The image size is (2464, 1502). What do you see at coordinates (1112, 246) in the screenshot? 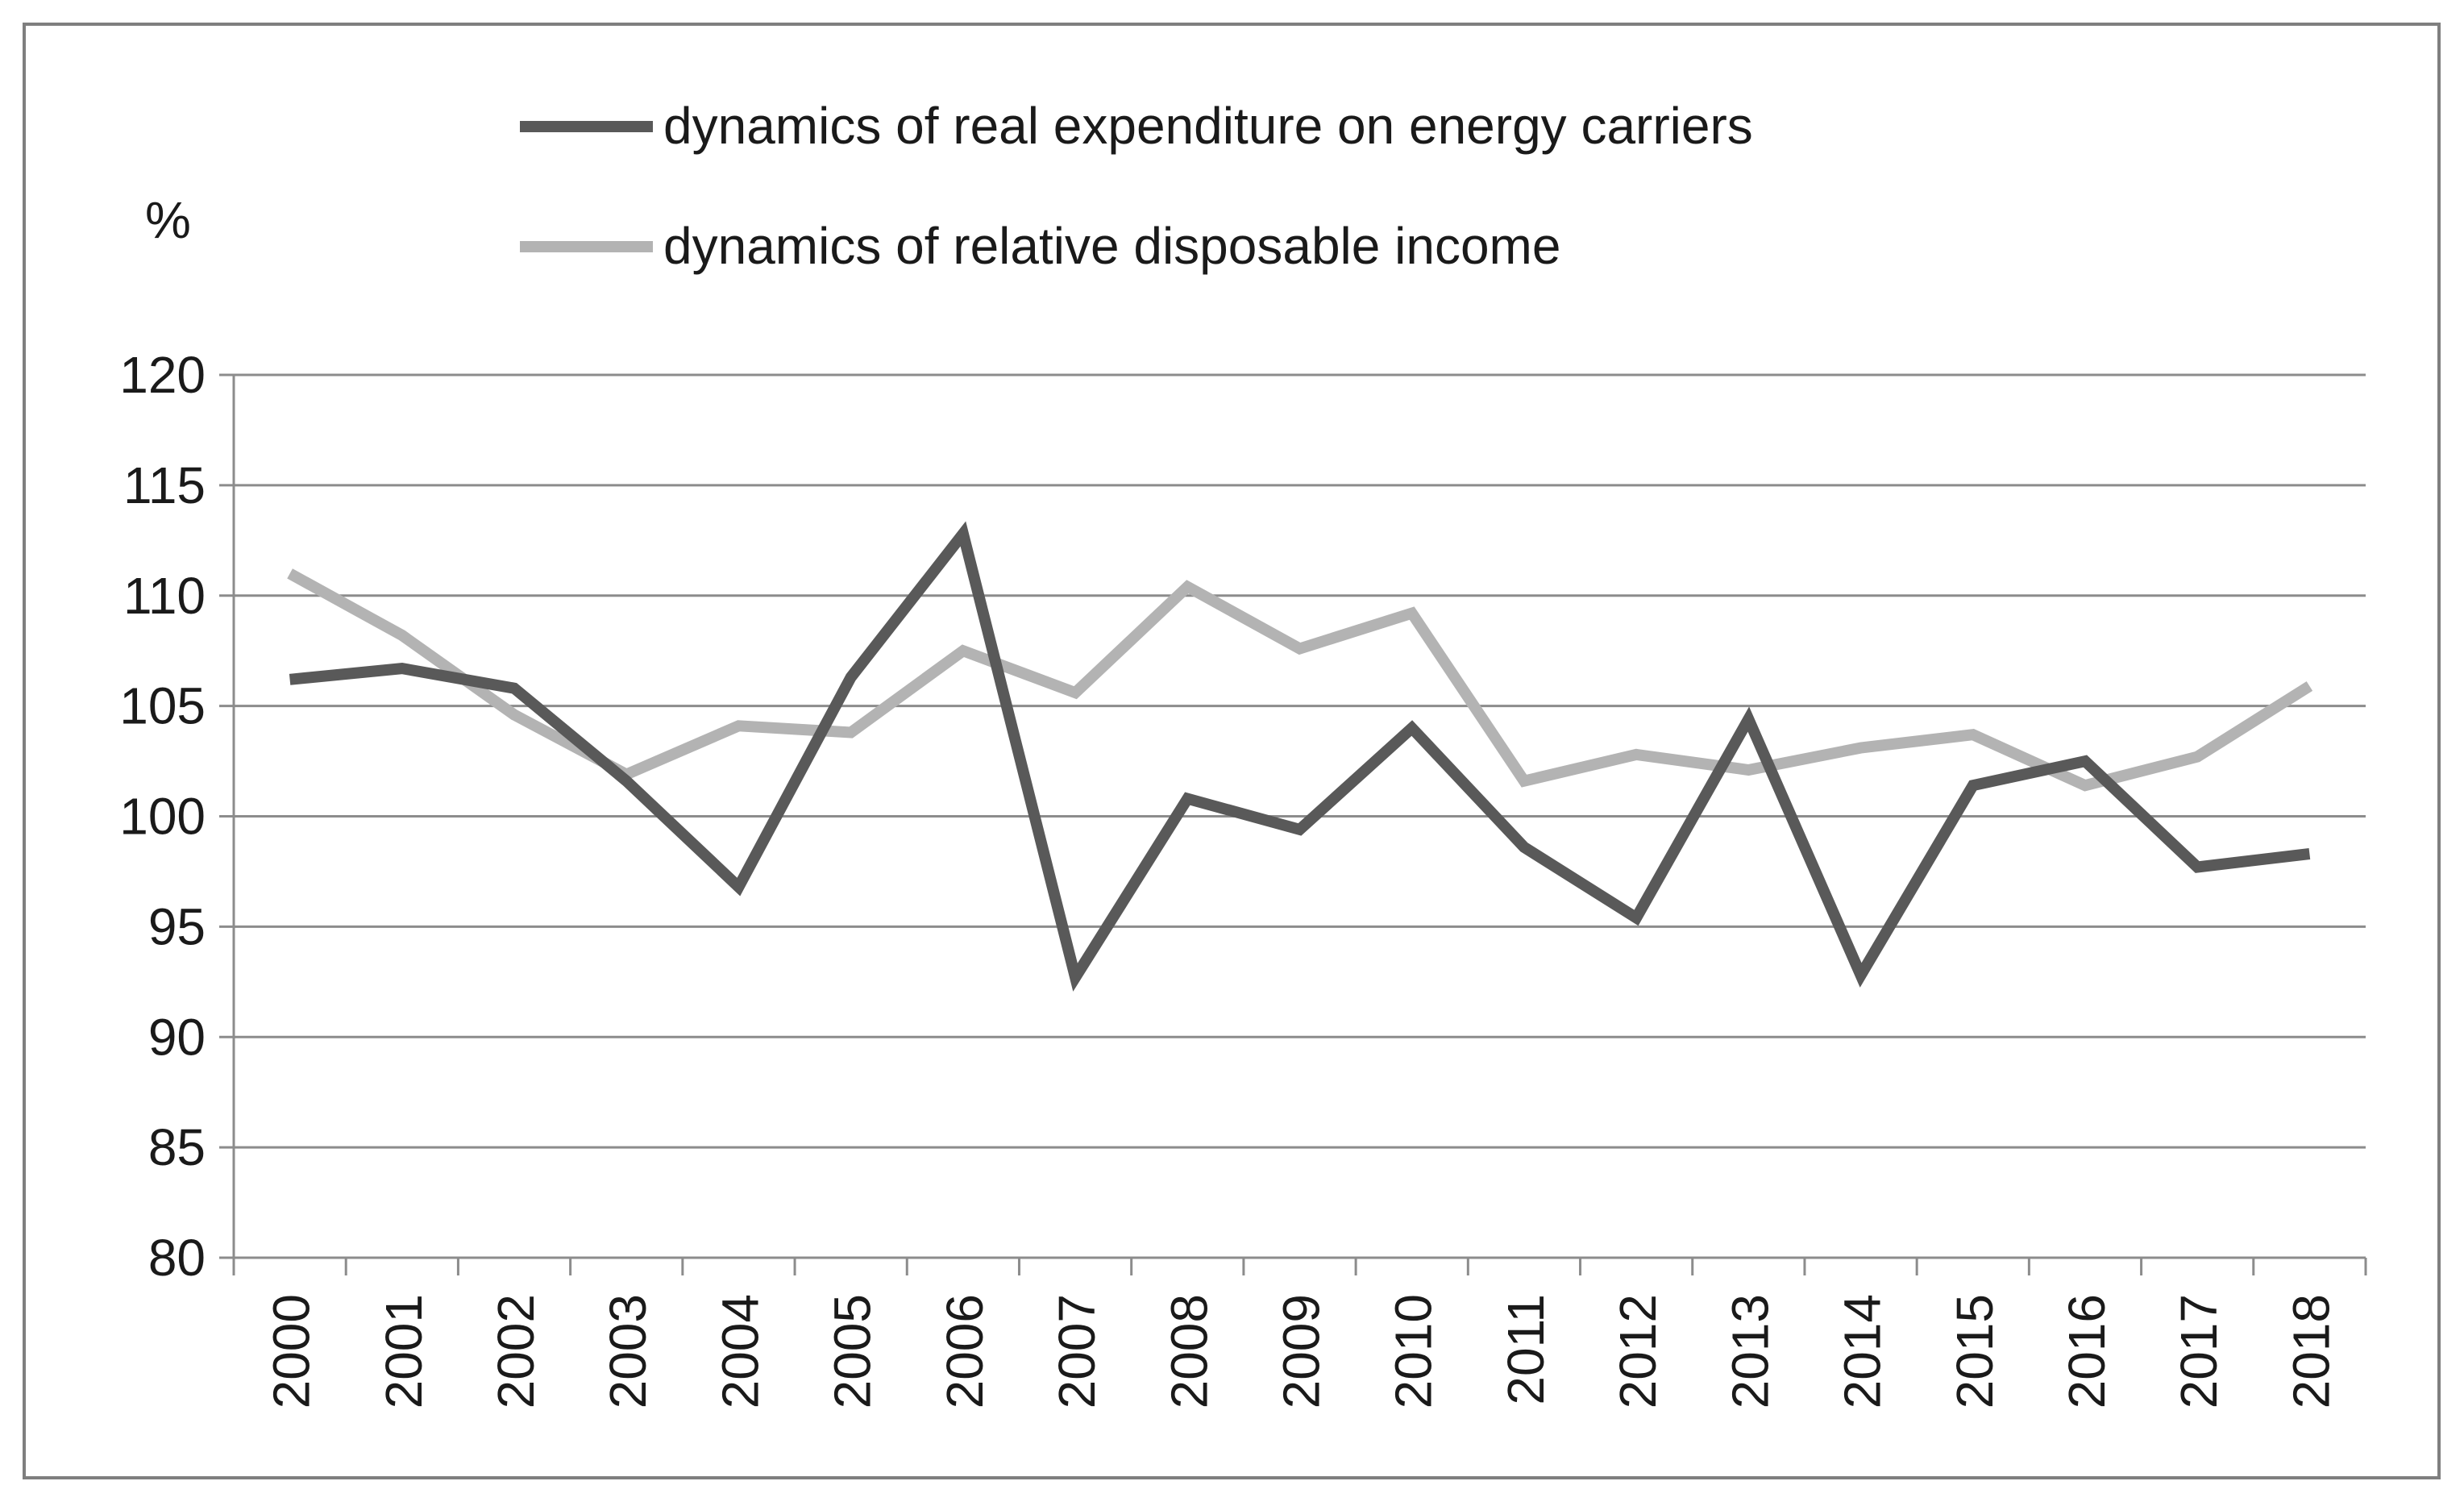
I see `legend-label-disposable-income: dynamics of relative disposable income` at bounding box center [1112, 246].